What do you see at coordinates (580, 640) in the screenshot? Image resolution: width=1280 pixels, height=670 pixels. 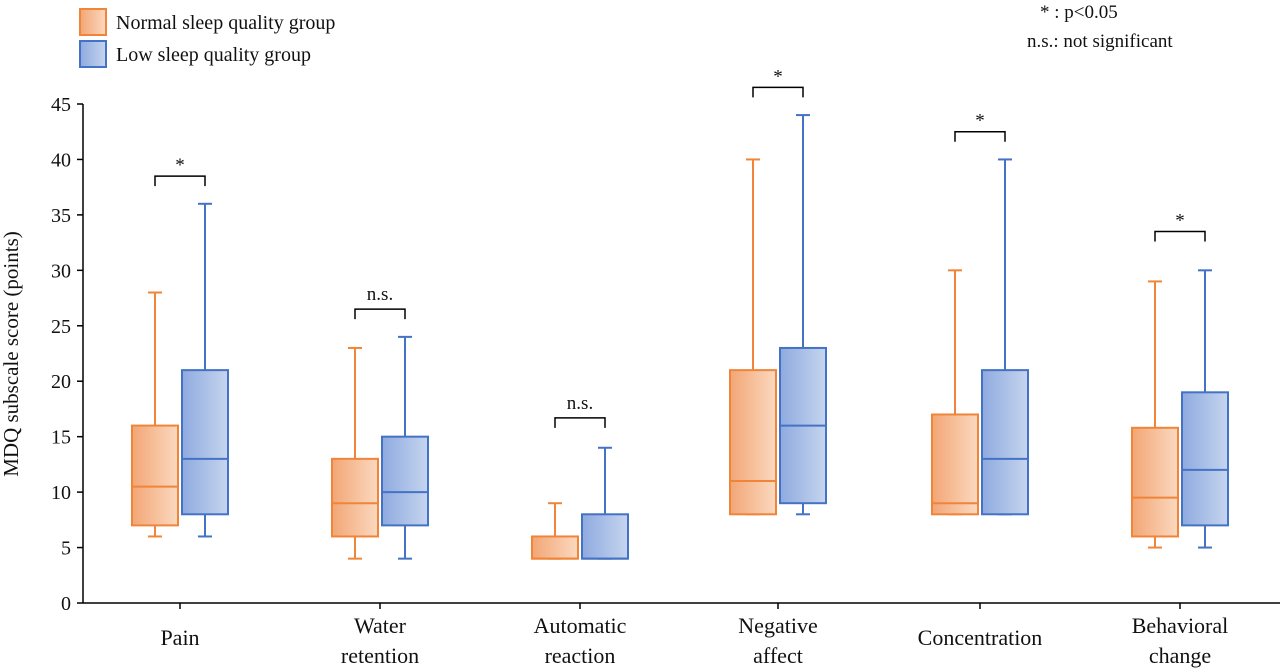 I see `category-label: Automatic reaction` at bounding box center [580, 640].